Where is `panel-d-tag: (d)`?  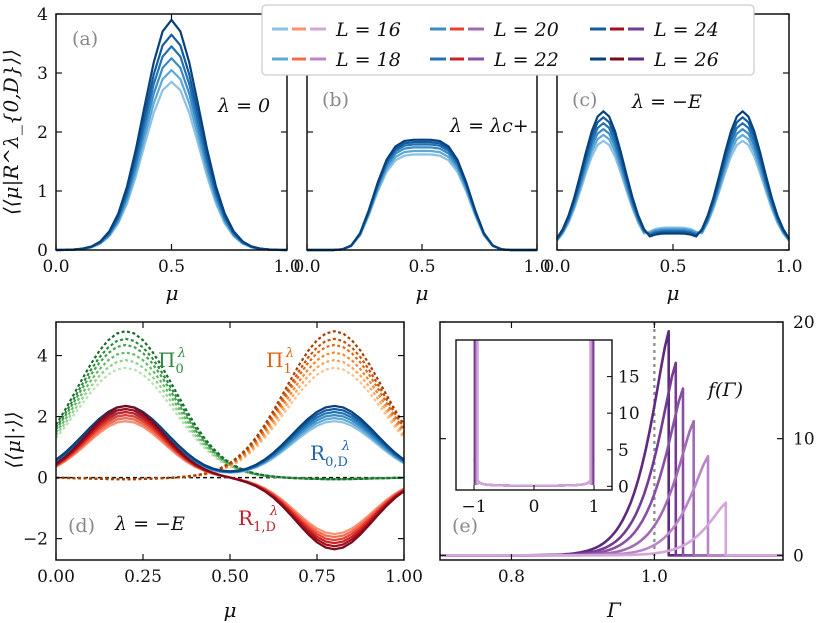
panel-d-tag: (d) is located at coordinates (81, 526).